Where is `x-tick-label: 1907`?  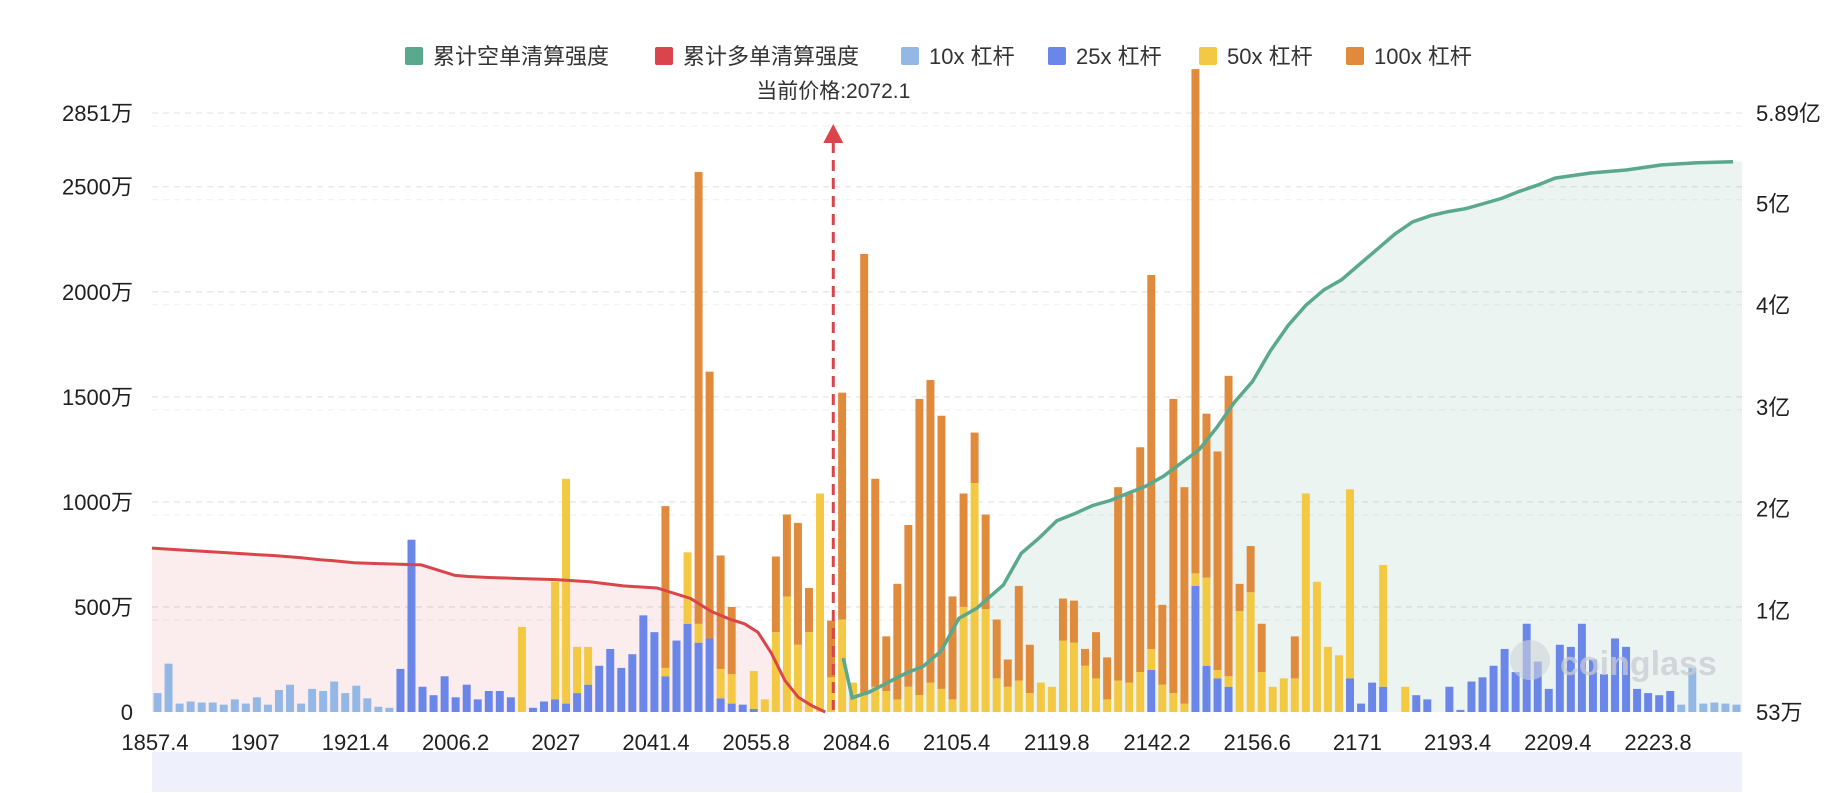 x-tick-label: 1907 is located at coordinates (255, 742).